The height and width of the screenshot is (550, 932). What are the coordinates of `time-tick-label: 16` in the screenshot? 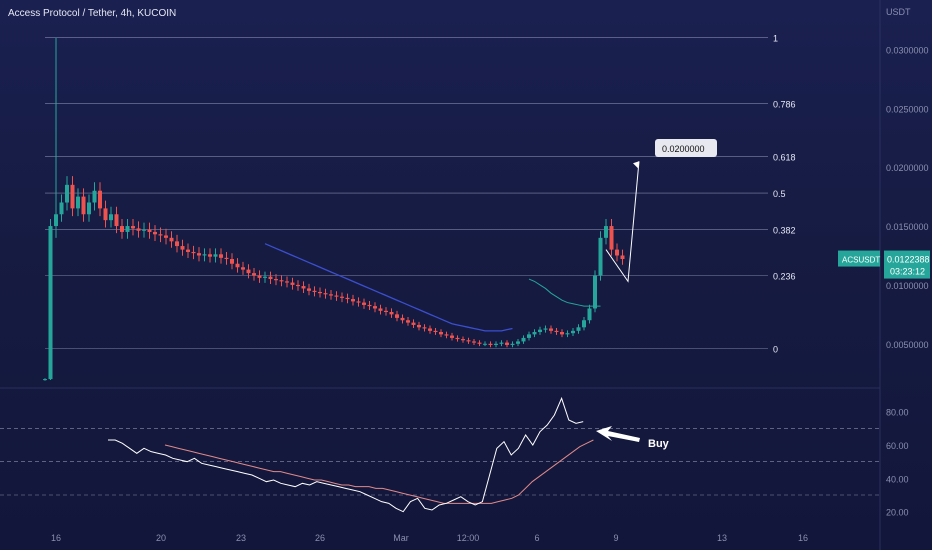 It's located at (56, 538).